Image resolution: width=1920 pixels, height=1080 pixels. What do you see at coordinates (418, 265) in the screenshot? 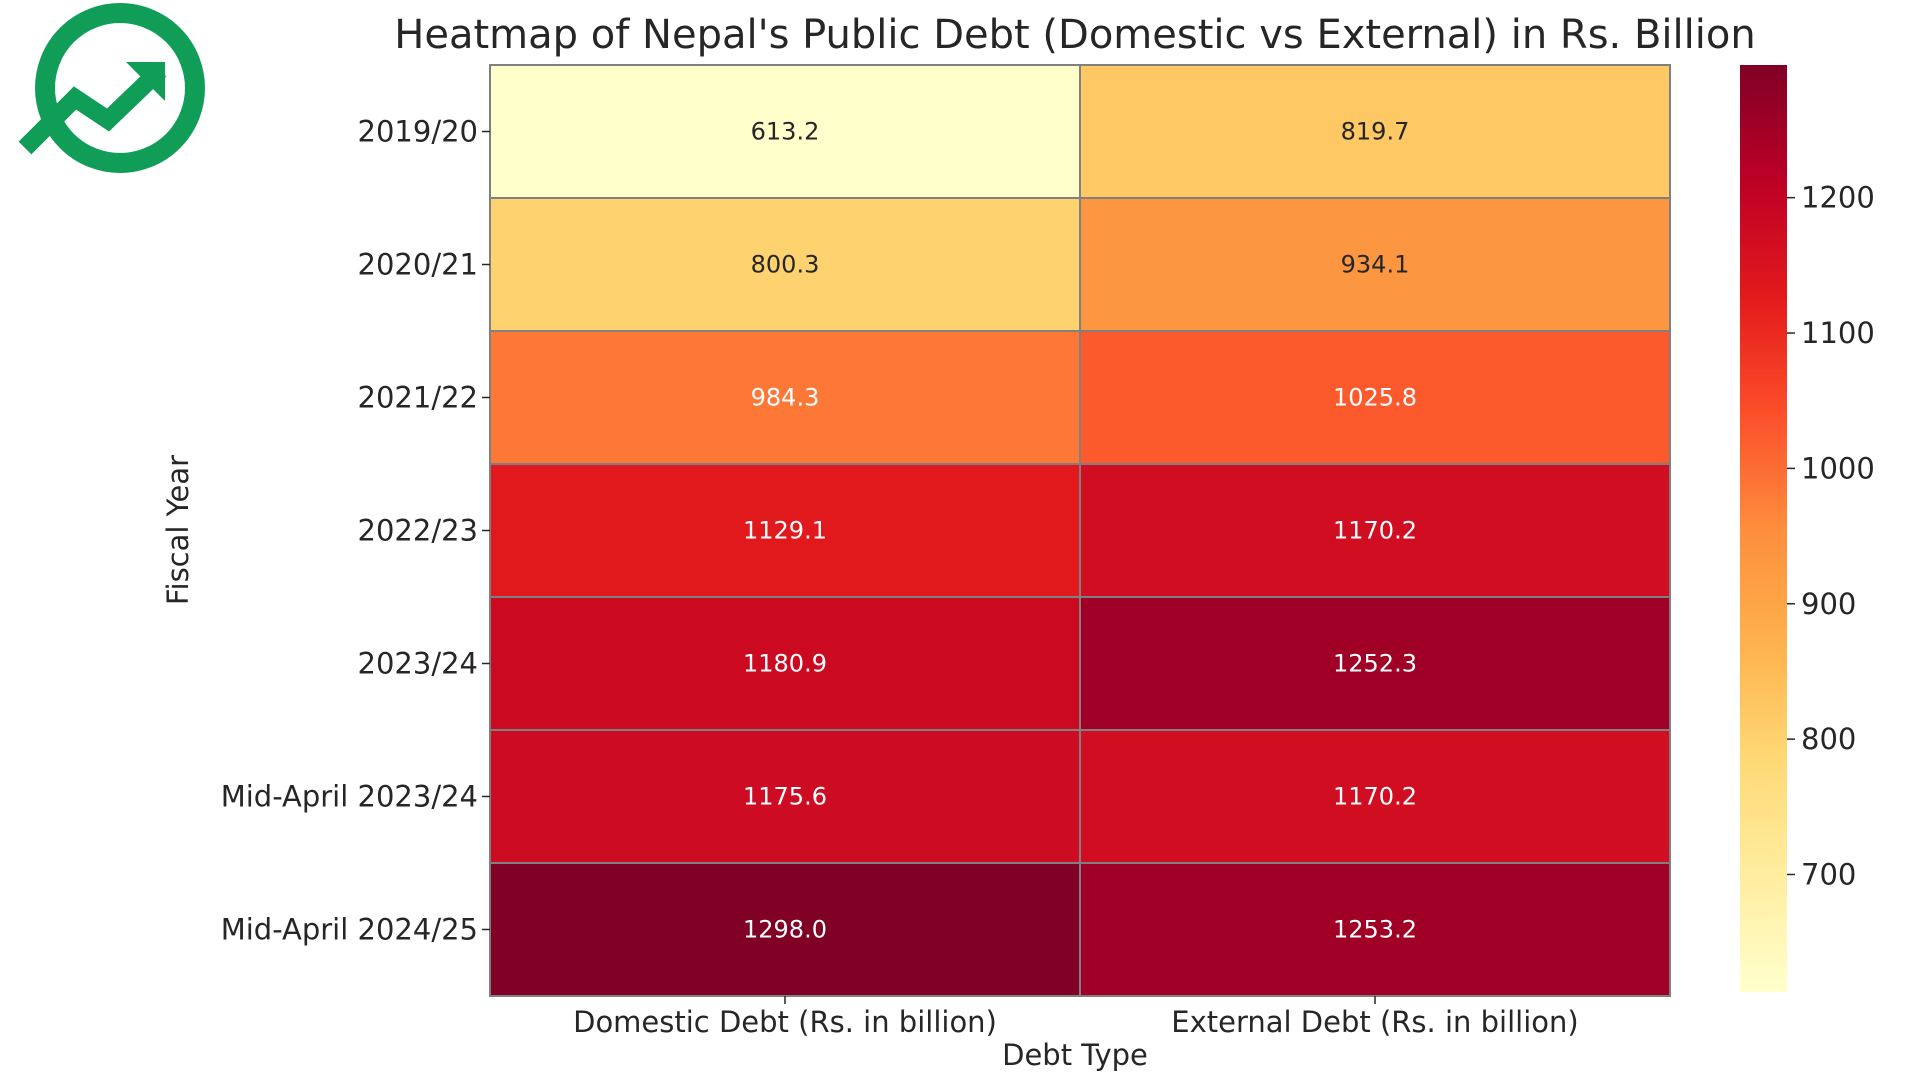
I see `y-tick-label: 2020/21` at bounding box center [418, 265].